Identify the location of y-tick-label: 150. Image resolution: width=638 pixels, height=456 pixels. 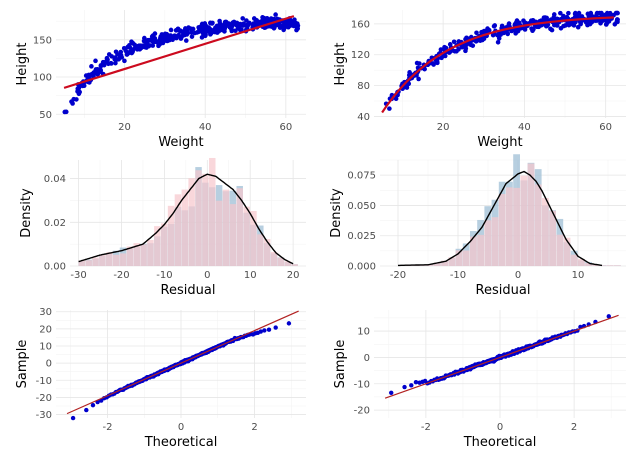
(42, 40).